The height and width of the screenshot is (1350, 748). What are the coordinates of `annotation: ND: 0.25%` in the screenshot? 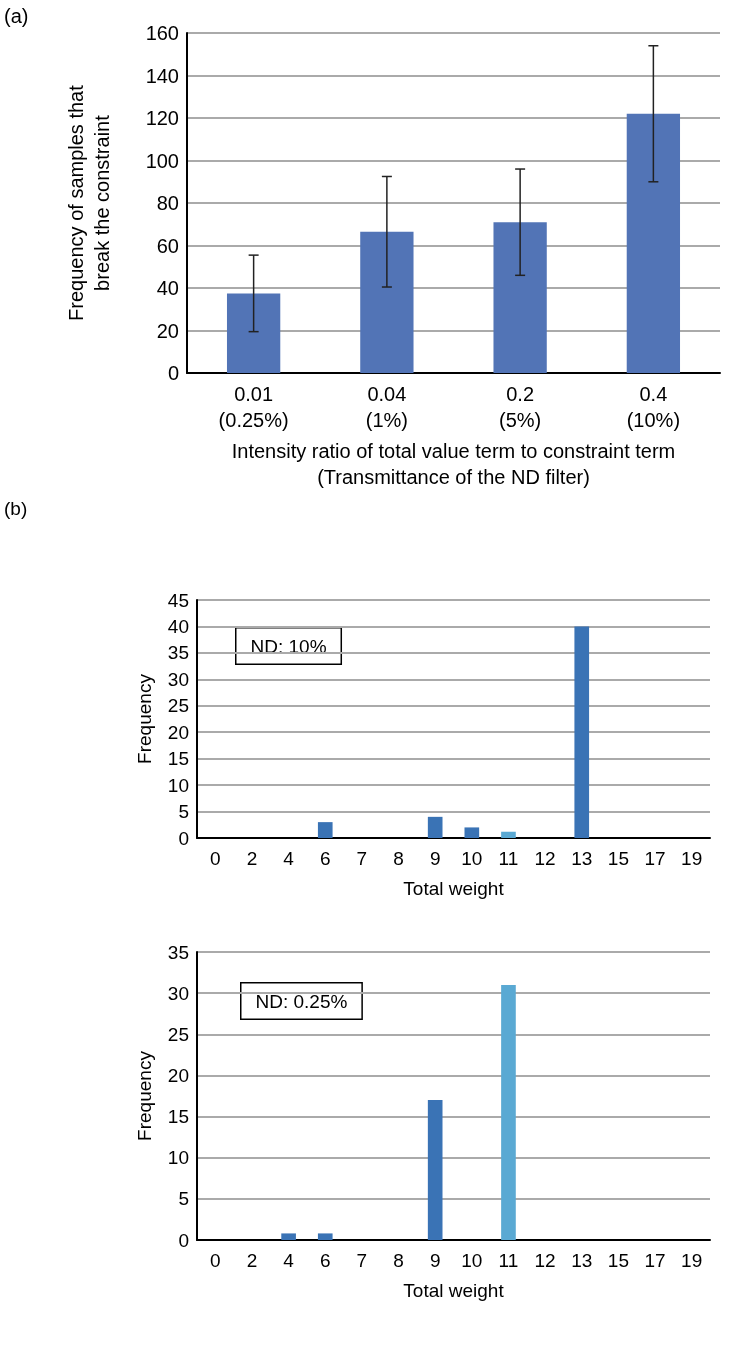 It's located at (301, 1001).